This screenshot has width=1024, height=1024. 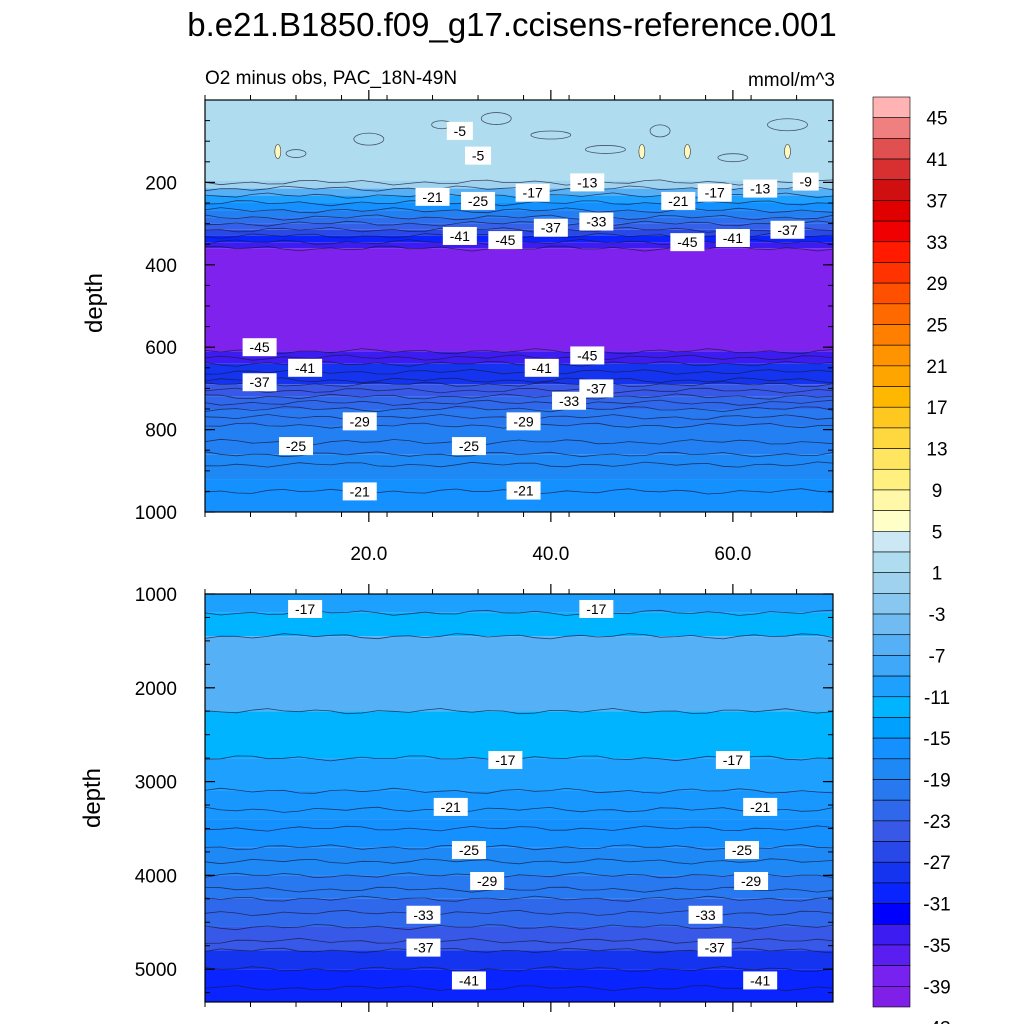 I want to click on lower-y-axis-label: depth, so click(x=92, y=798).